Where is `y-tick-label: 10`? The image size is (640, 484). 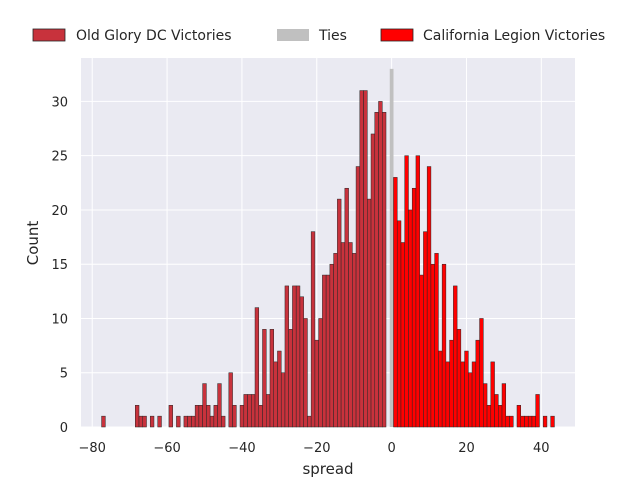 y-tick-label: 10 is located at coordinates (59, 319).